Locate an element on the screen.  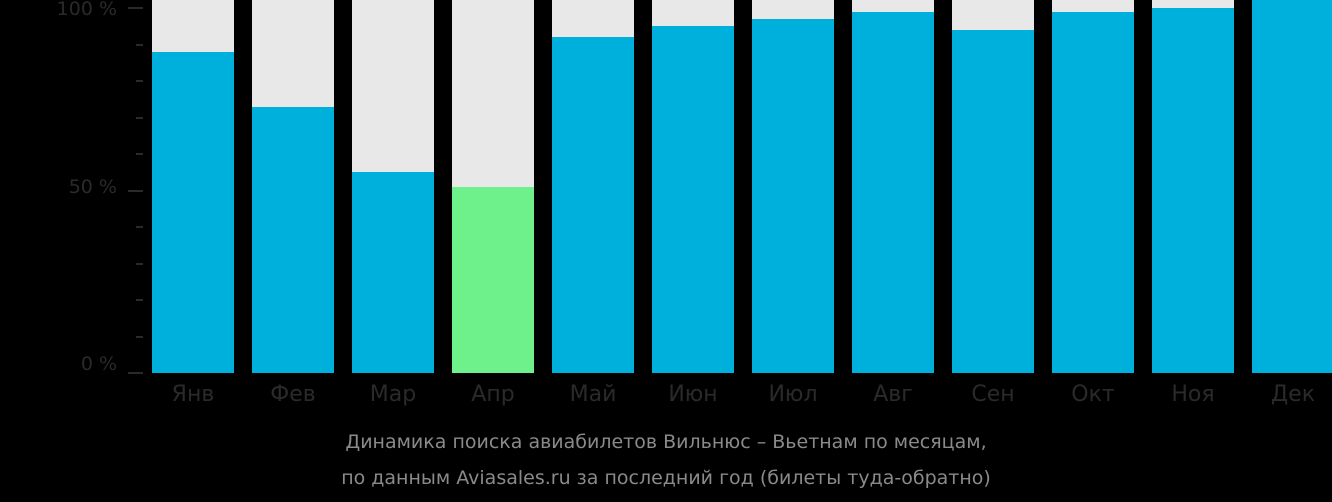
y-tick-label-100: 100 % is located at coordinates (86, 10).